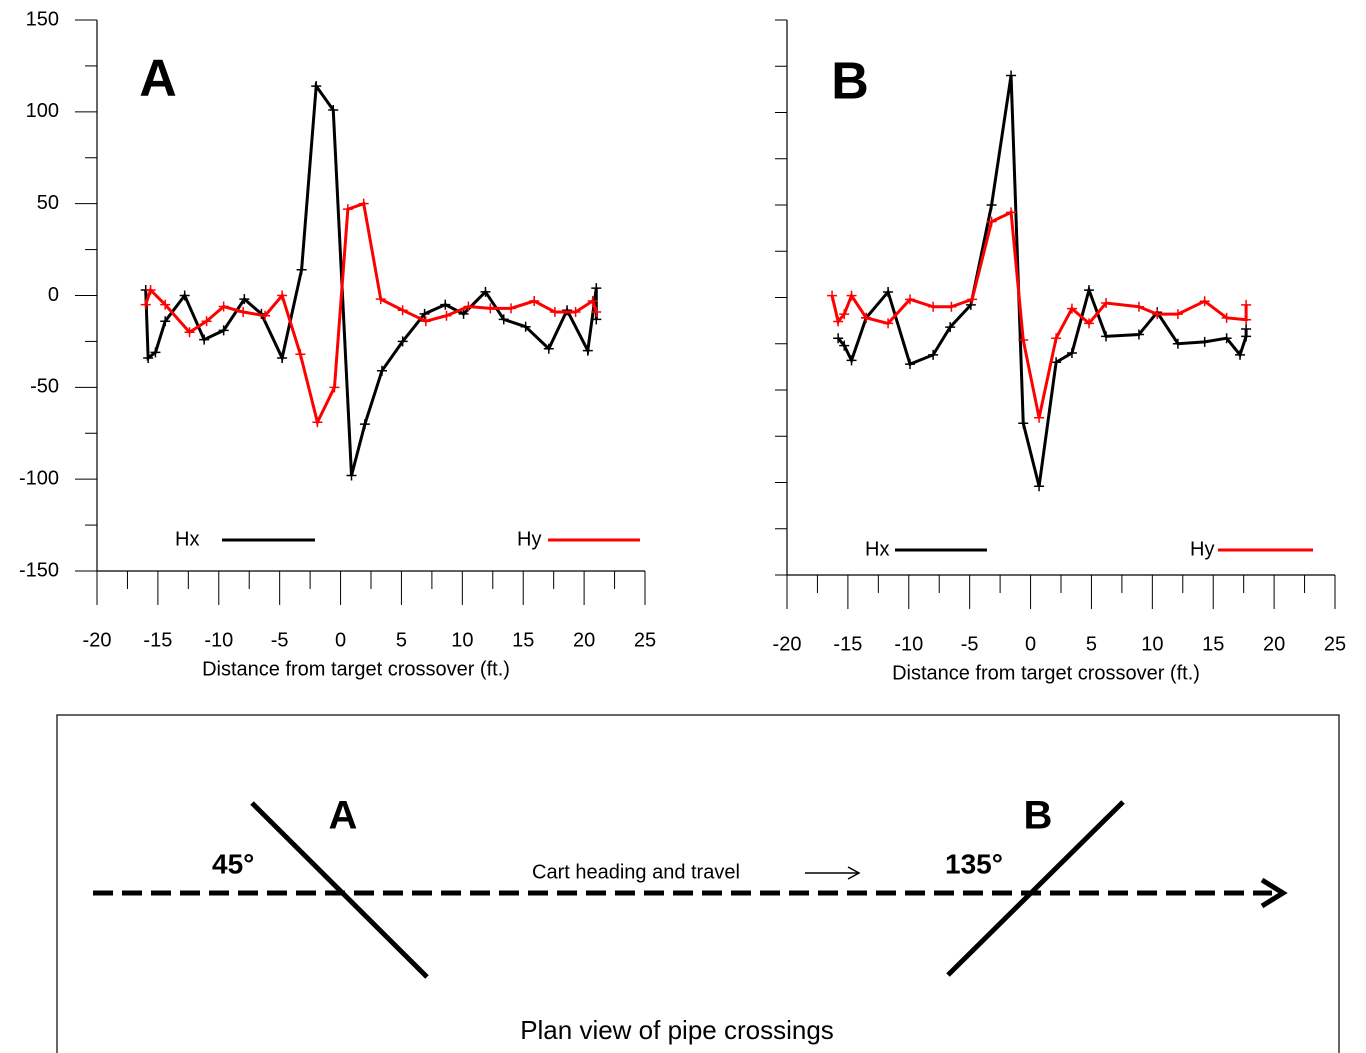 The image size is (1366, 1053). What do you see at coordinates (233, 863) in the screenshot?
I see `crossing-angle: 45°` at bounding box center [233, 863].